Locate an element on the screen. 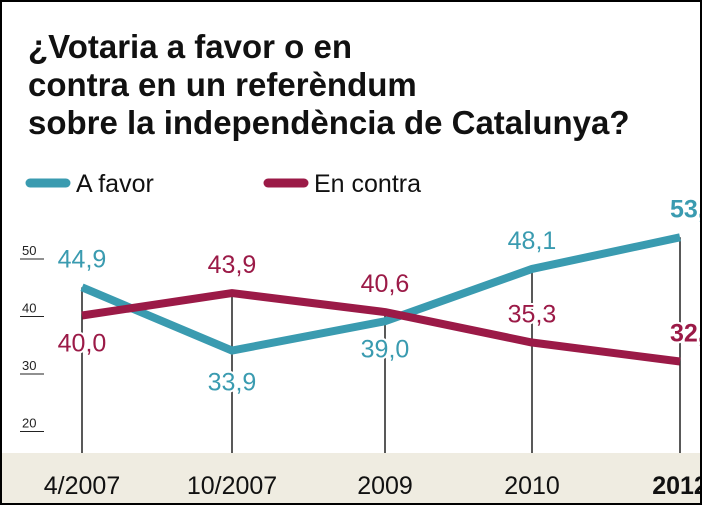 This screenshot has width=702, height=505. x-tick-label: 2010 is located at coordinates (532, 486).